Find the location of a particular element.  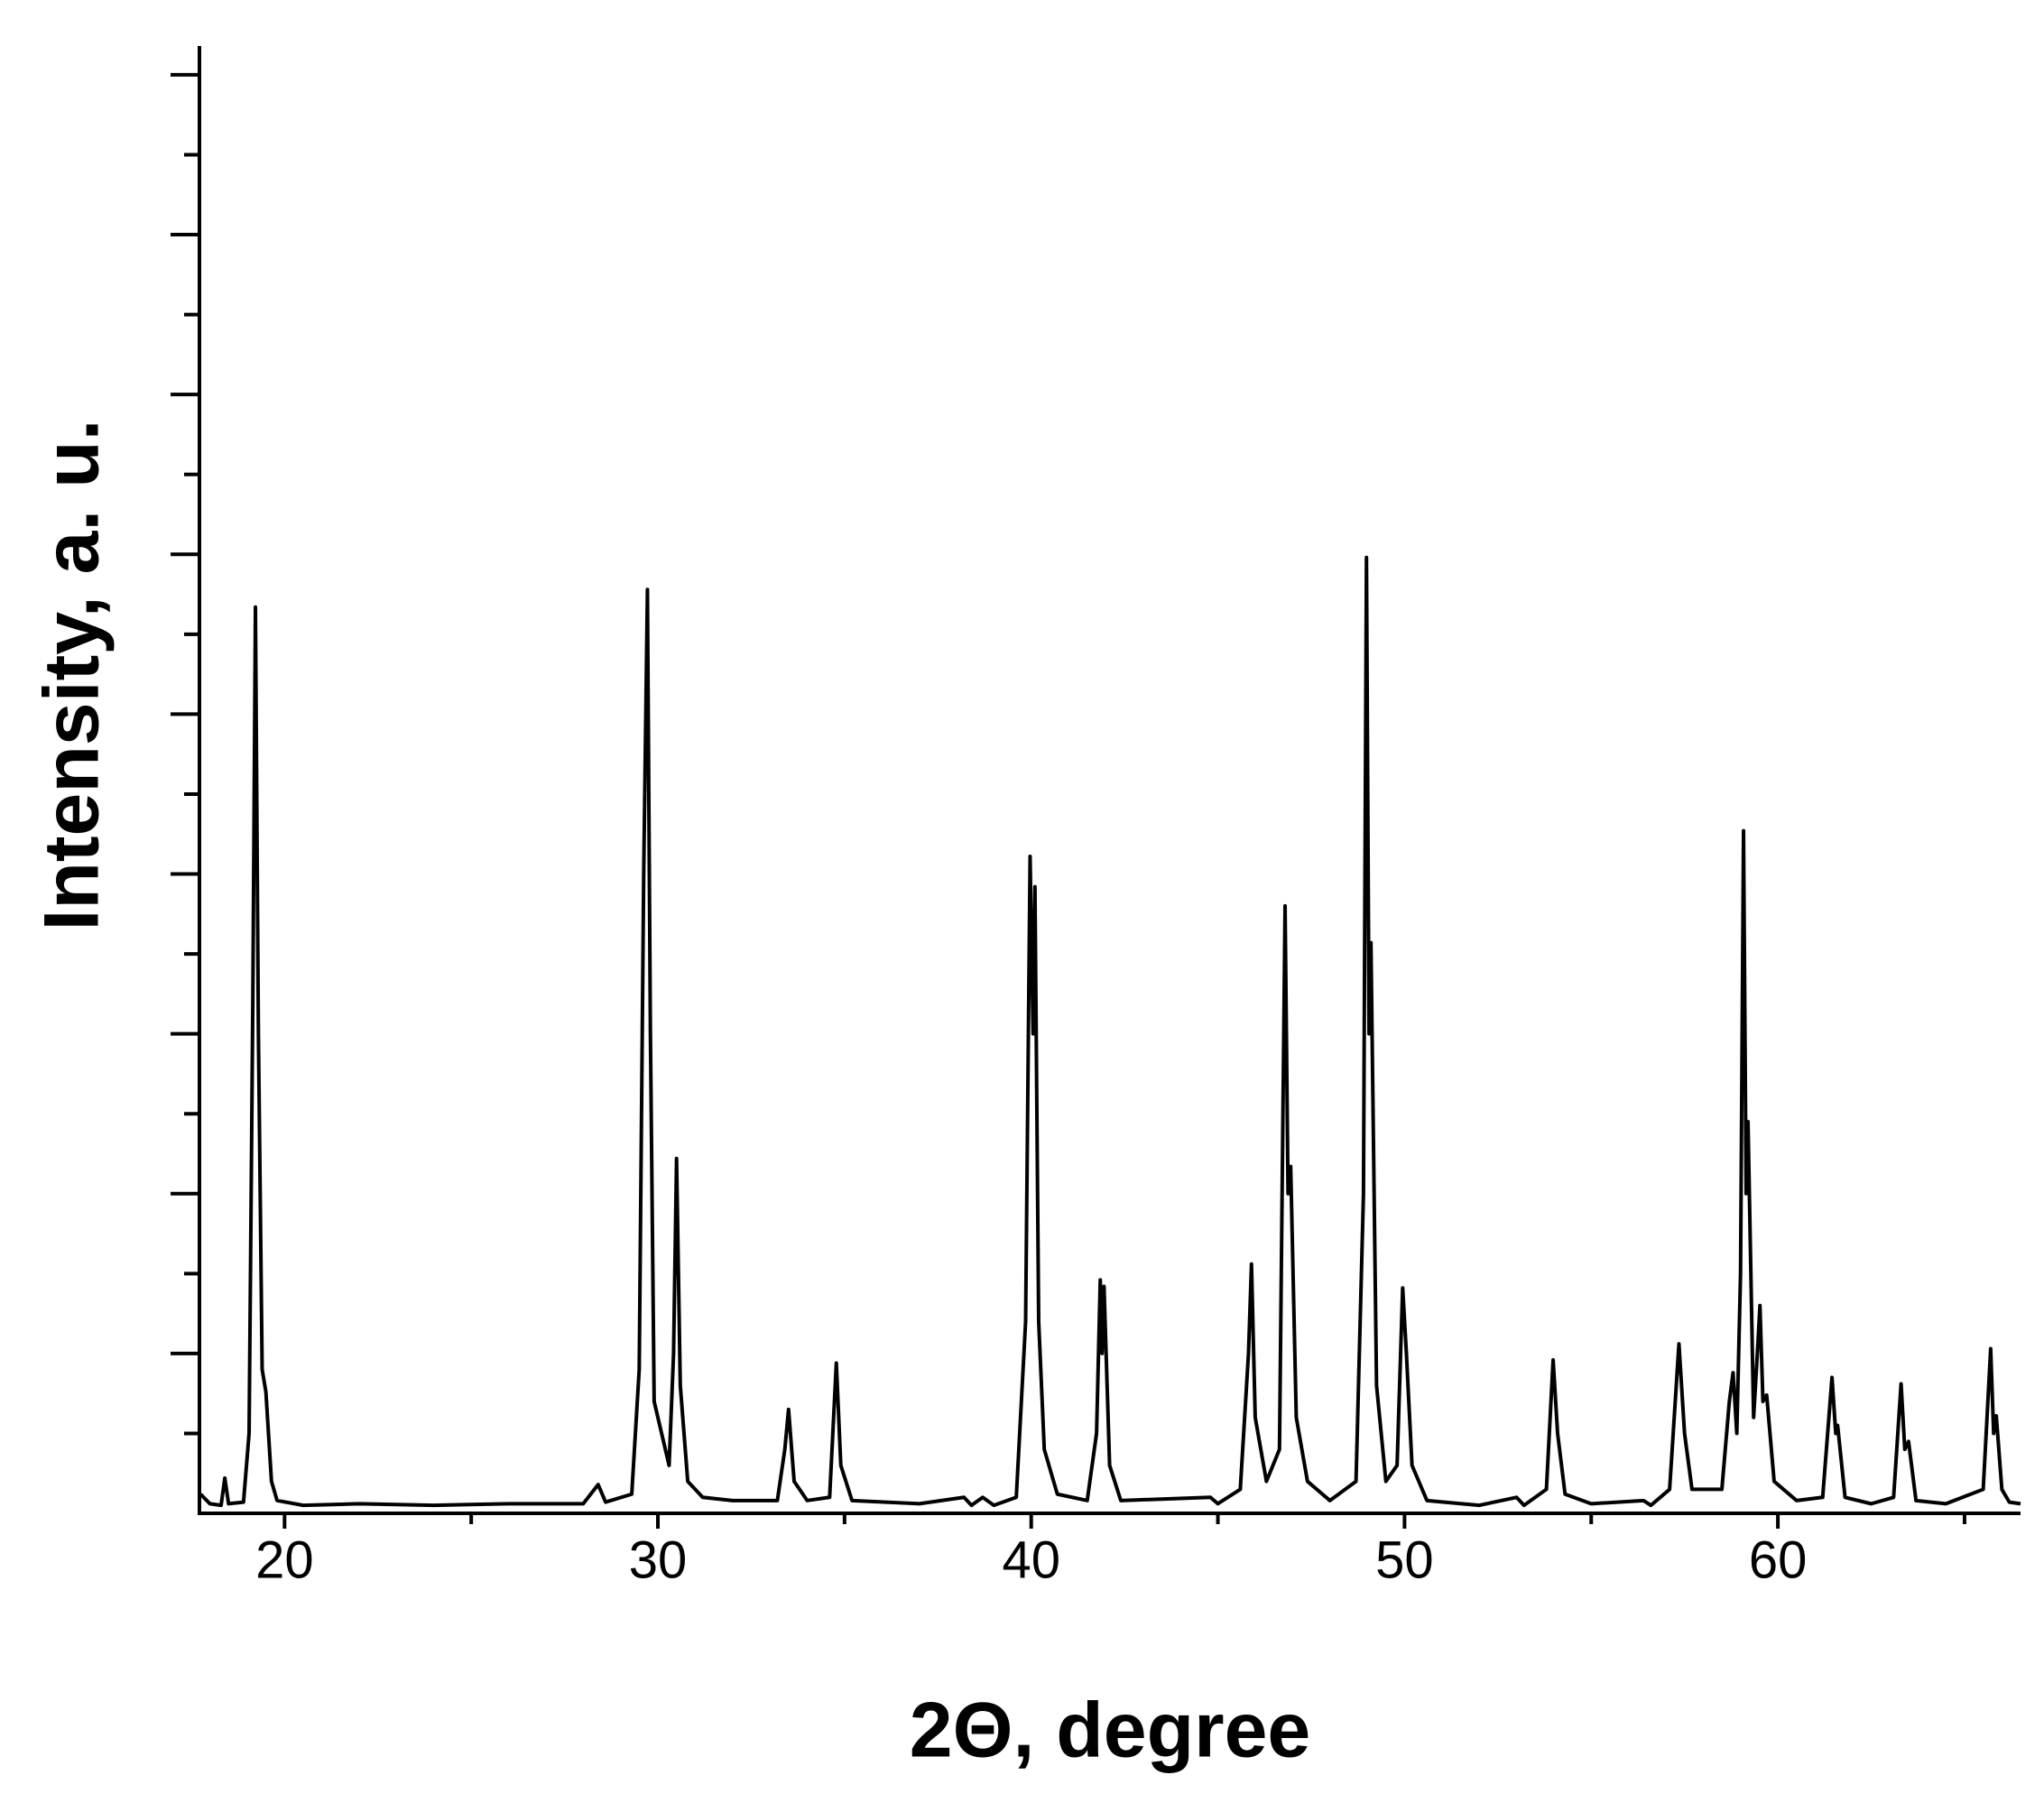

x-tick-label: 60 is located at coordinates (1778, 1560).